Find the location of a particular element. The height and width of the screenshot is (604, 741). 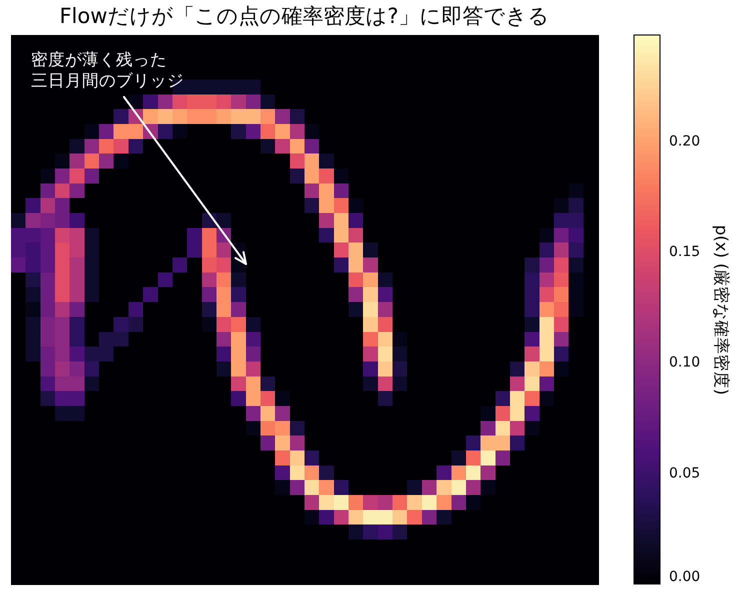

color-bar-label: 0.20 is located at coordinates (684, 141).